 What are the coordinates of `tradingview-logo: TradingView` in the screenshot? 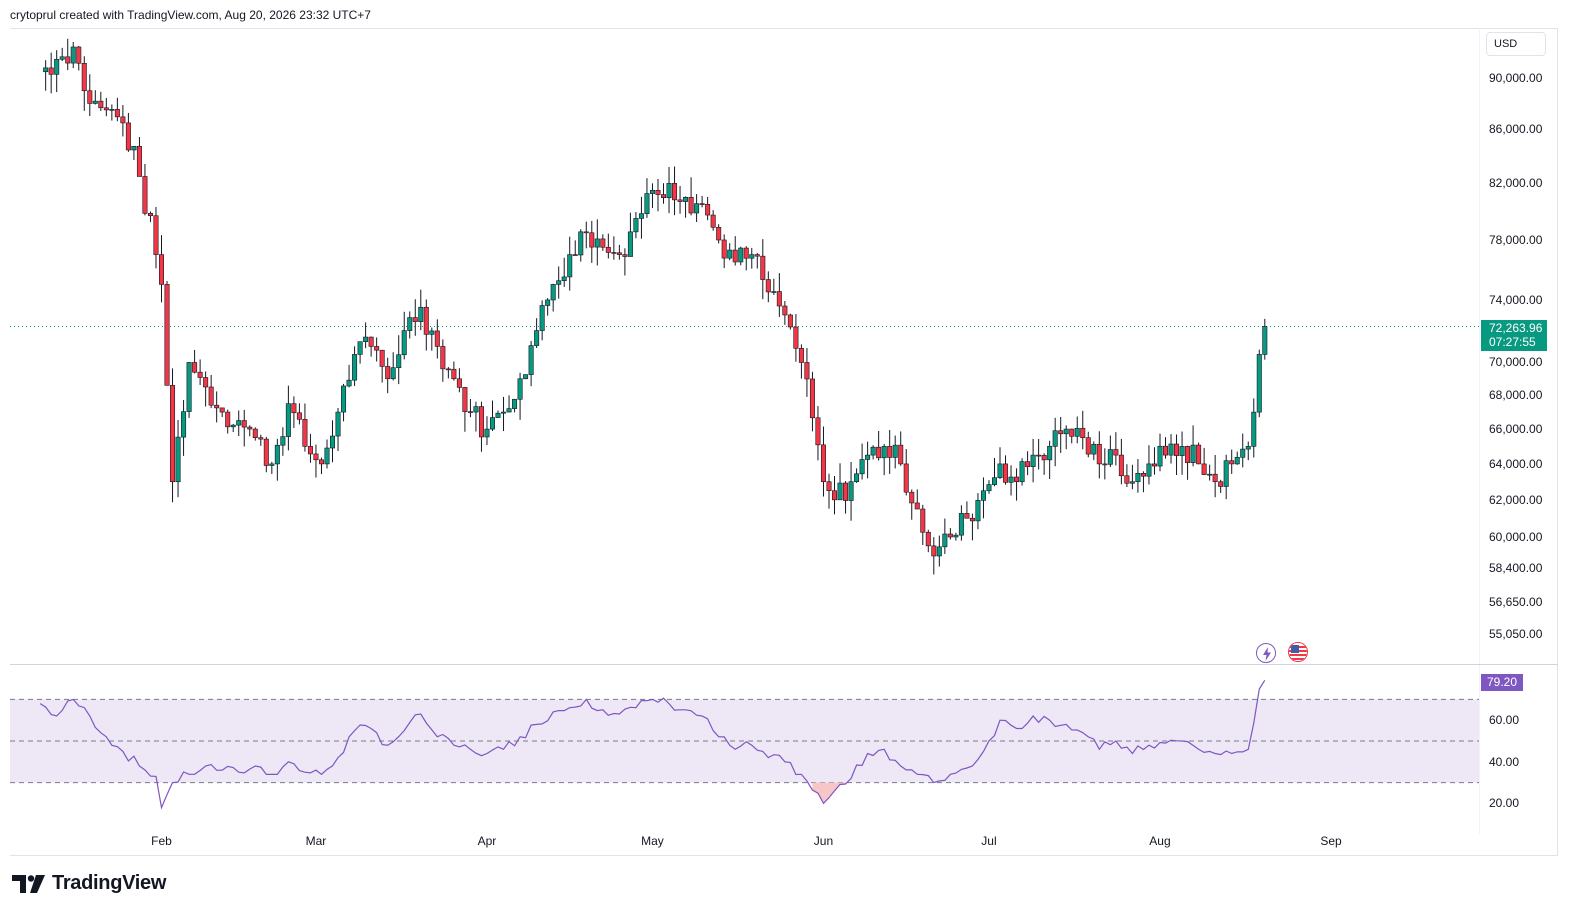 It's located at (89, 883).